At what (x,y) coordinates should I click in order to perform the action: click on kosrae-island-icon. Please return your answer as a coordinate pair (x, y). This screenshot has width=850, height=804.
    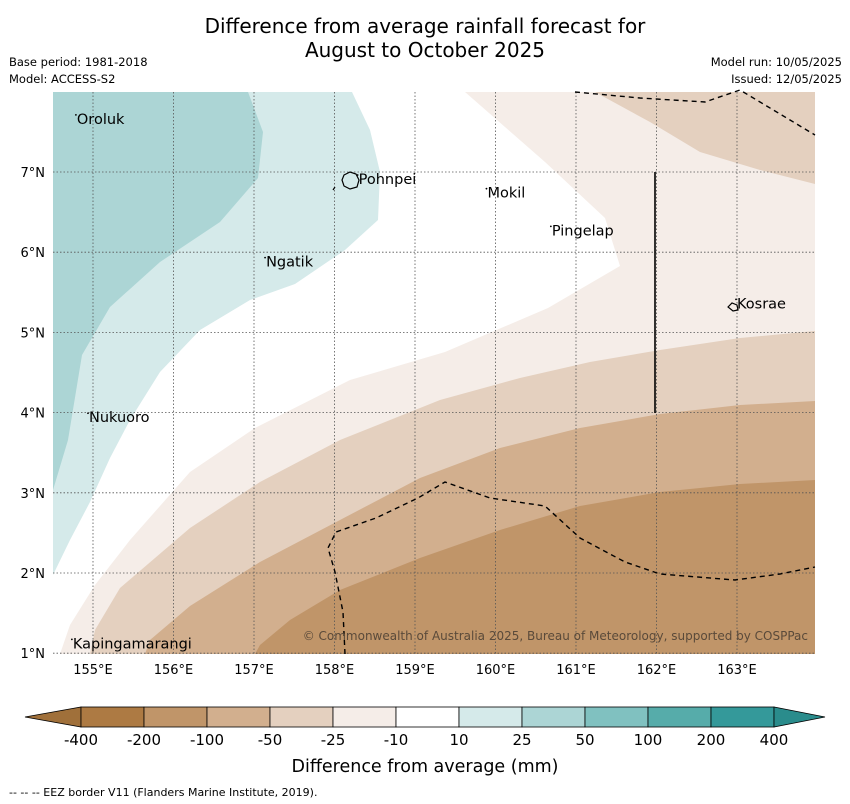
    Looking at the image, I should click on (733, 307).